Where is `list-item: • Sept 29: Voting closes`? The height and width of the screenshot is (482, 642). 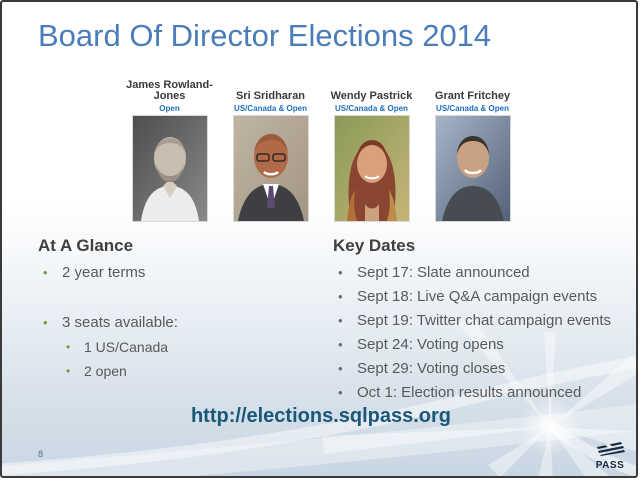
list-item: • Sept 29: Voting closes is located at coordinates (483, 369).